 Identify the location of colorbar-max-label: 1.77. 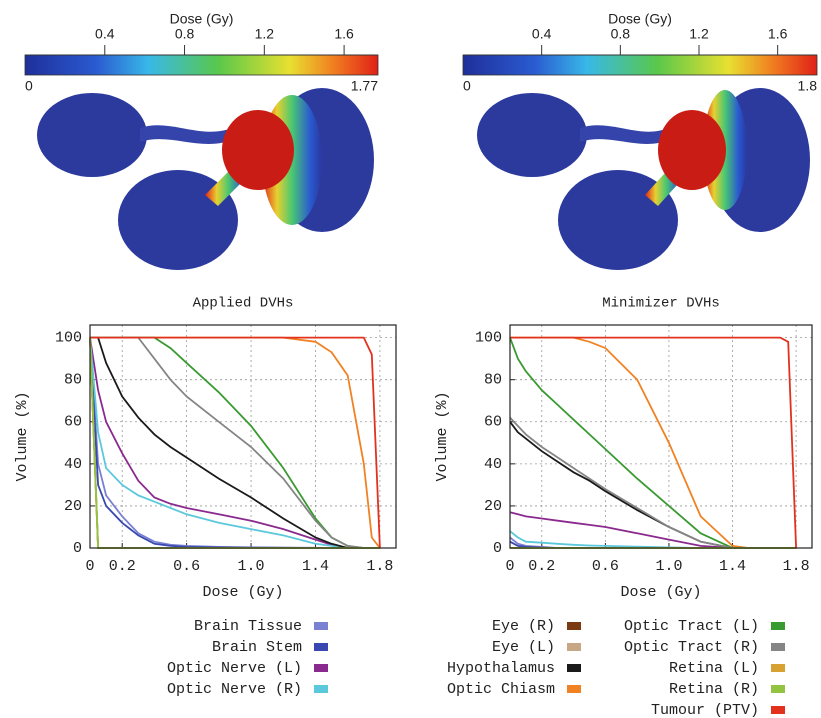
(364, 86).